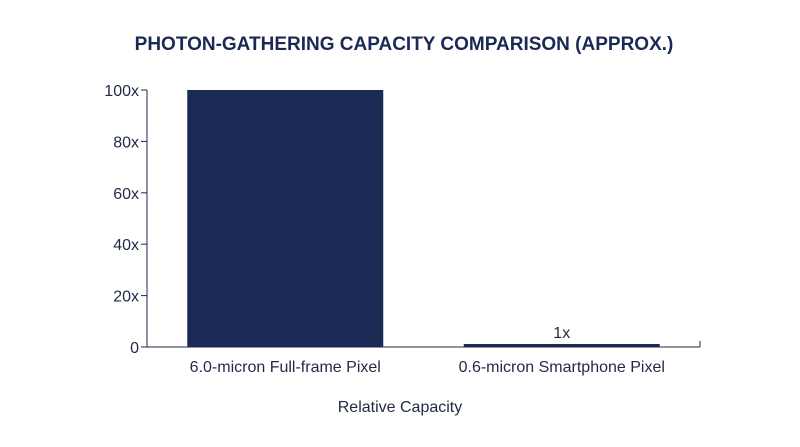 The image size is (800, 447). What do you see at coordinates (134, 348) in the screenshot?
I see `y-tick-label: 0` at bounding box center [134, 348].